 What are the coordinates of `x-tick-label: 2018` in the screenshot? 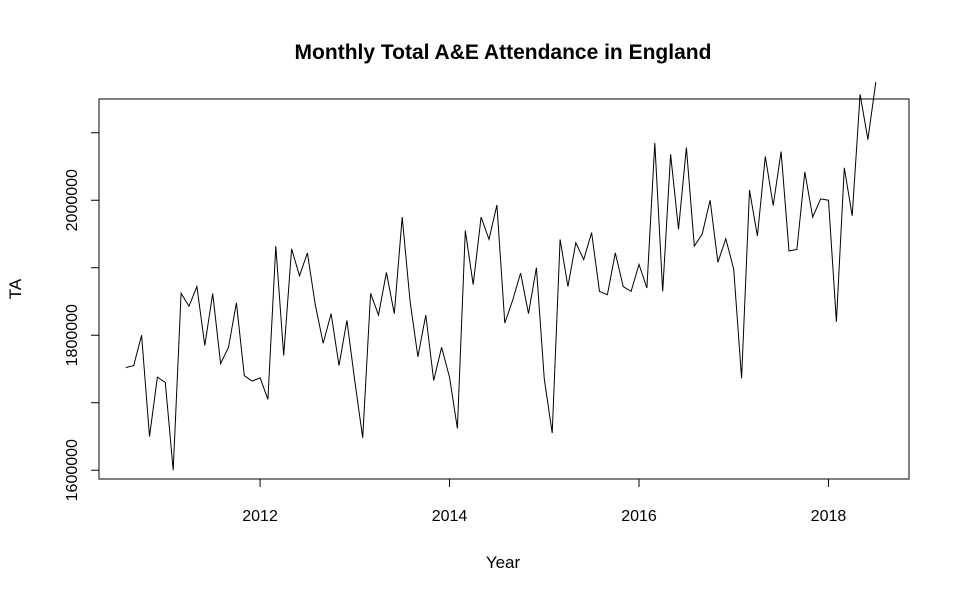 It's located at (829, 516).